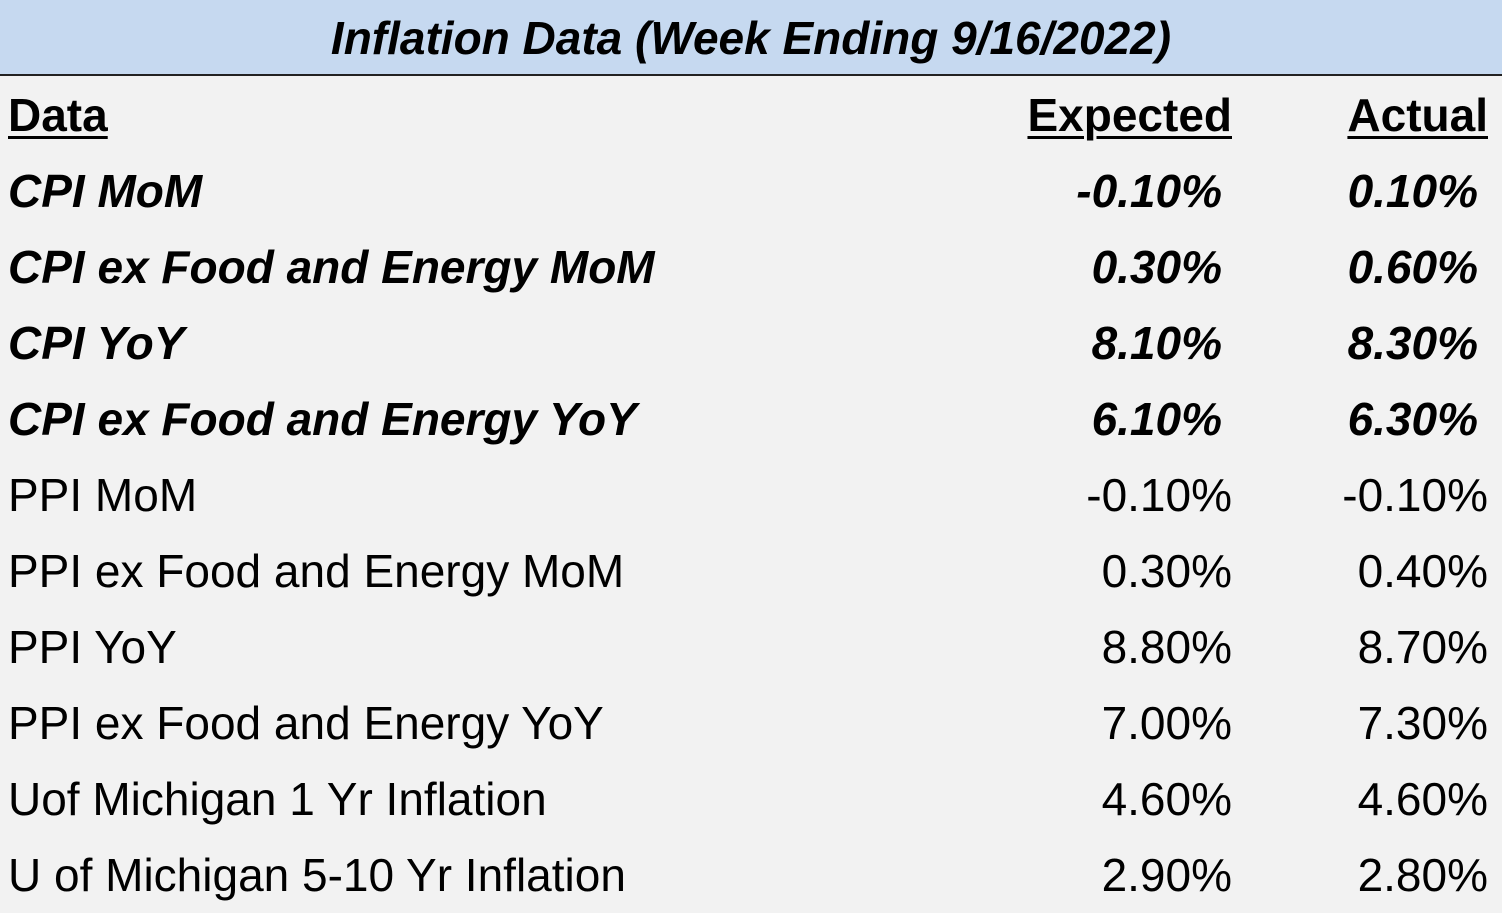 The width and height of the screenshot is (1502, 913). I want to click on row-label: PPI ex Food and Energy YoY, so click(306, 723).